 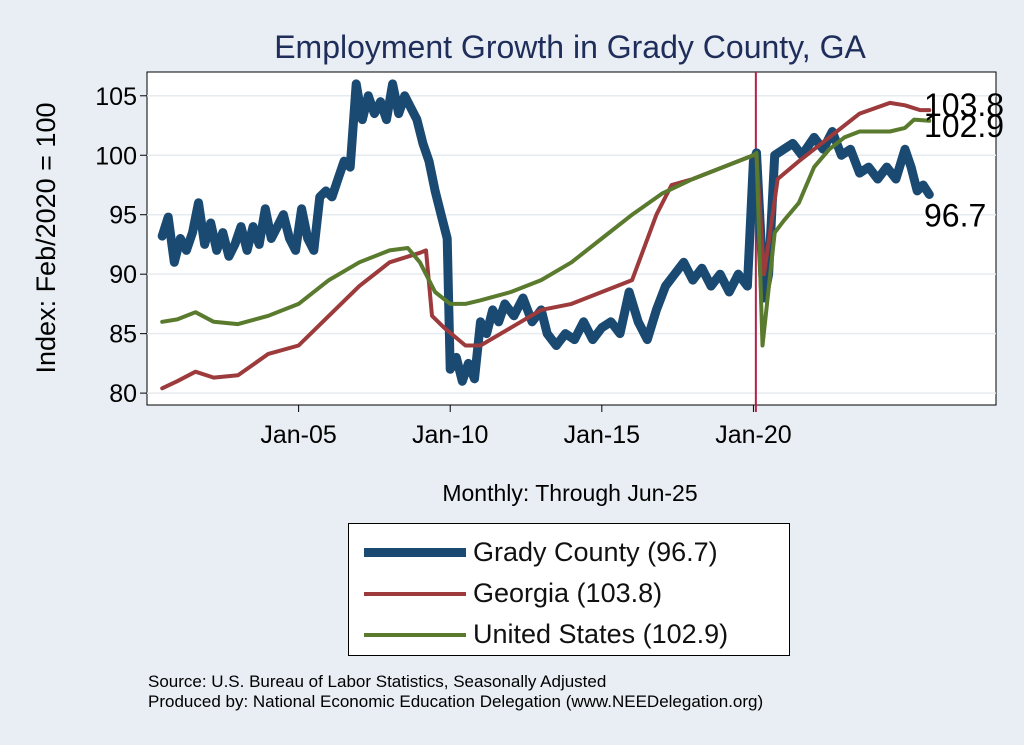 What do you see at coordinates (964, 105) in the screenshot?
I see `end-label-georgia: 103.8` at bounding box center [964, 105].